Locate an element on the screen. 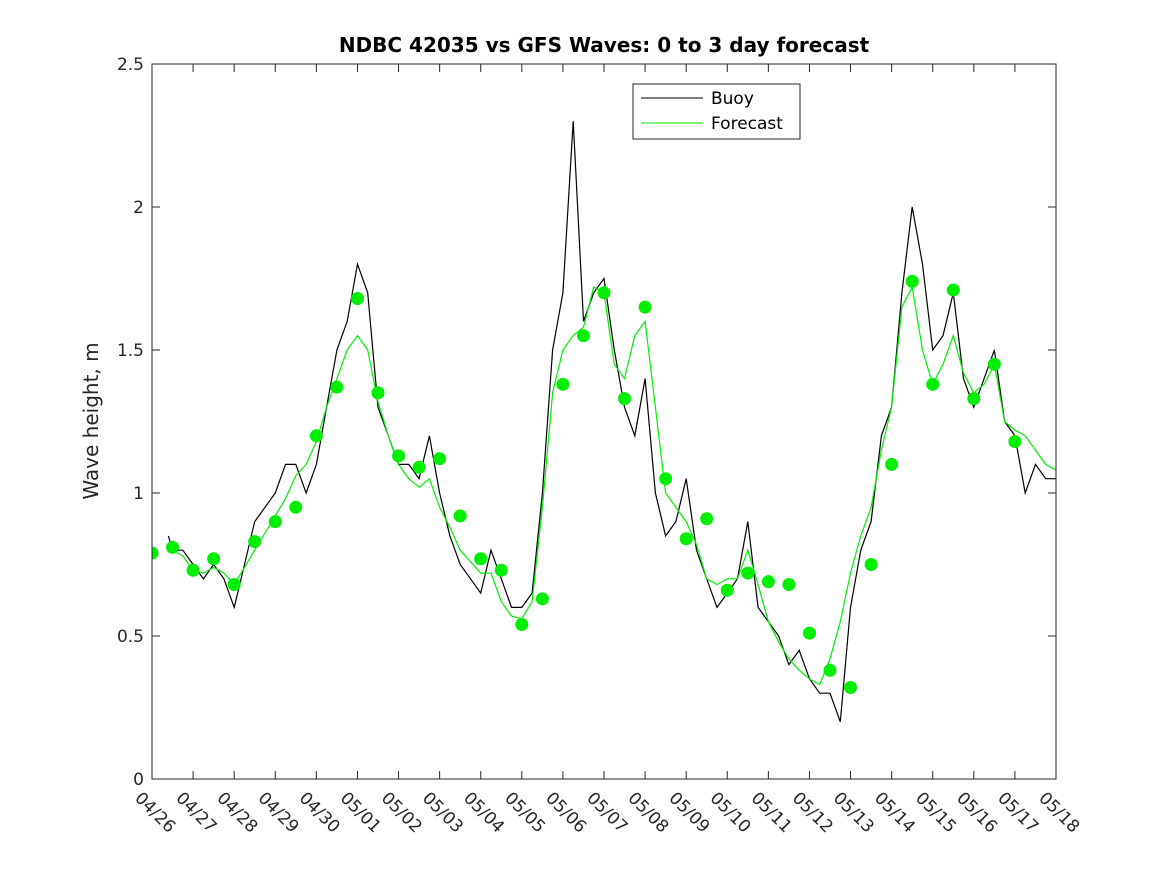 Image resolution: width=1167 pixels, height=875 pixels. legend-box is located at coordinates (716, 111).